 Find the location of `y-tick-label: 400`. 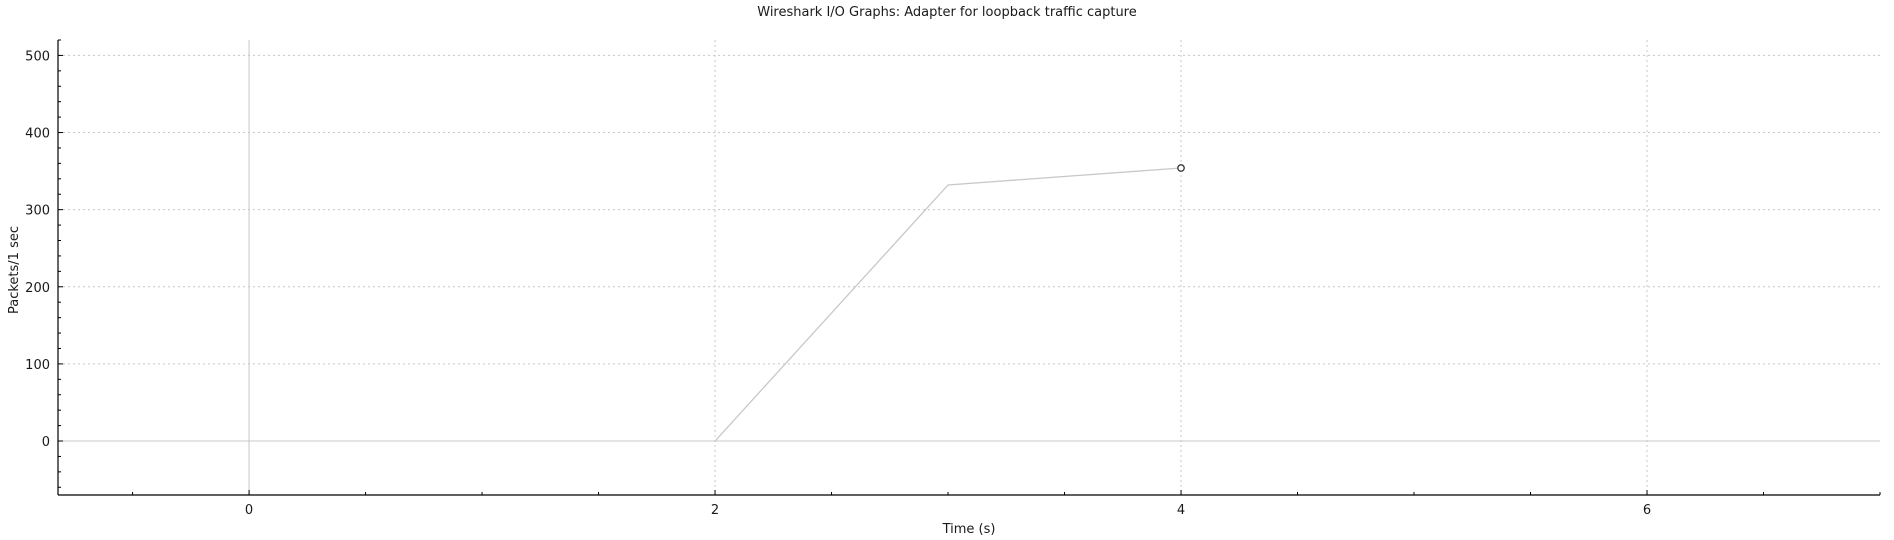

y-tick-label: 400 is located at coordinates (37, 134).